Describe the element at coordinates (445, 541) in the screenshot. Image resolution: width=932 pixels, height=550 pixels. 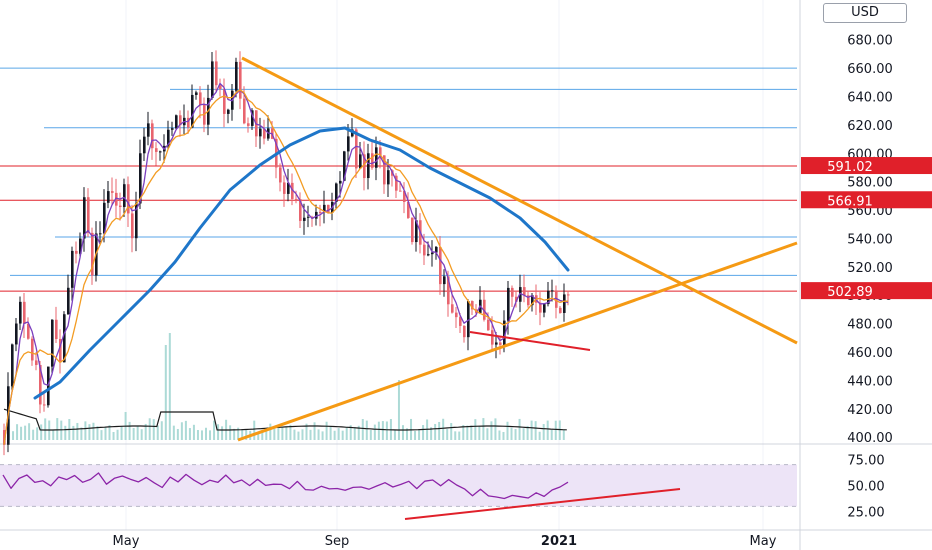
I see `time-axis: May Sep 2021 May` at that location.